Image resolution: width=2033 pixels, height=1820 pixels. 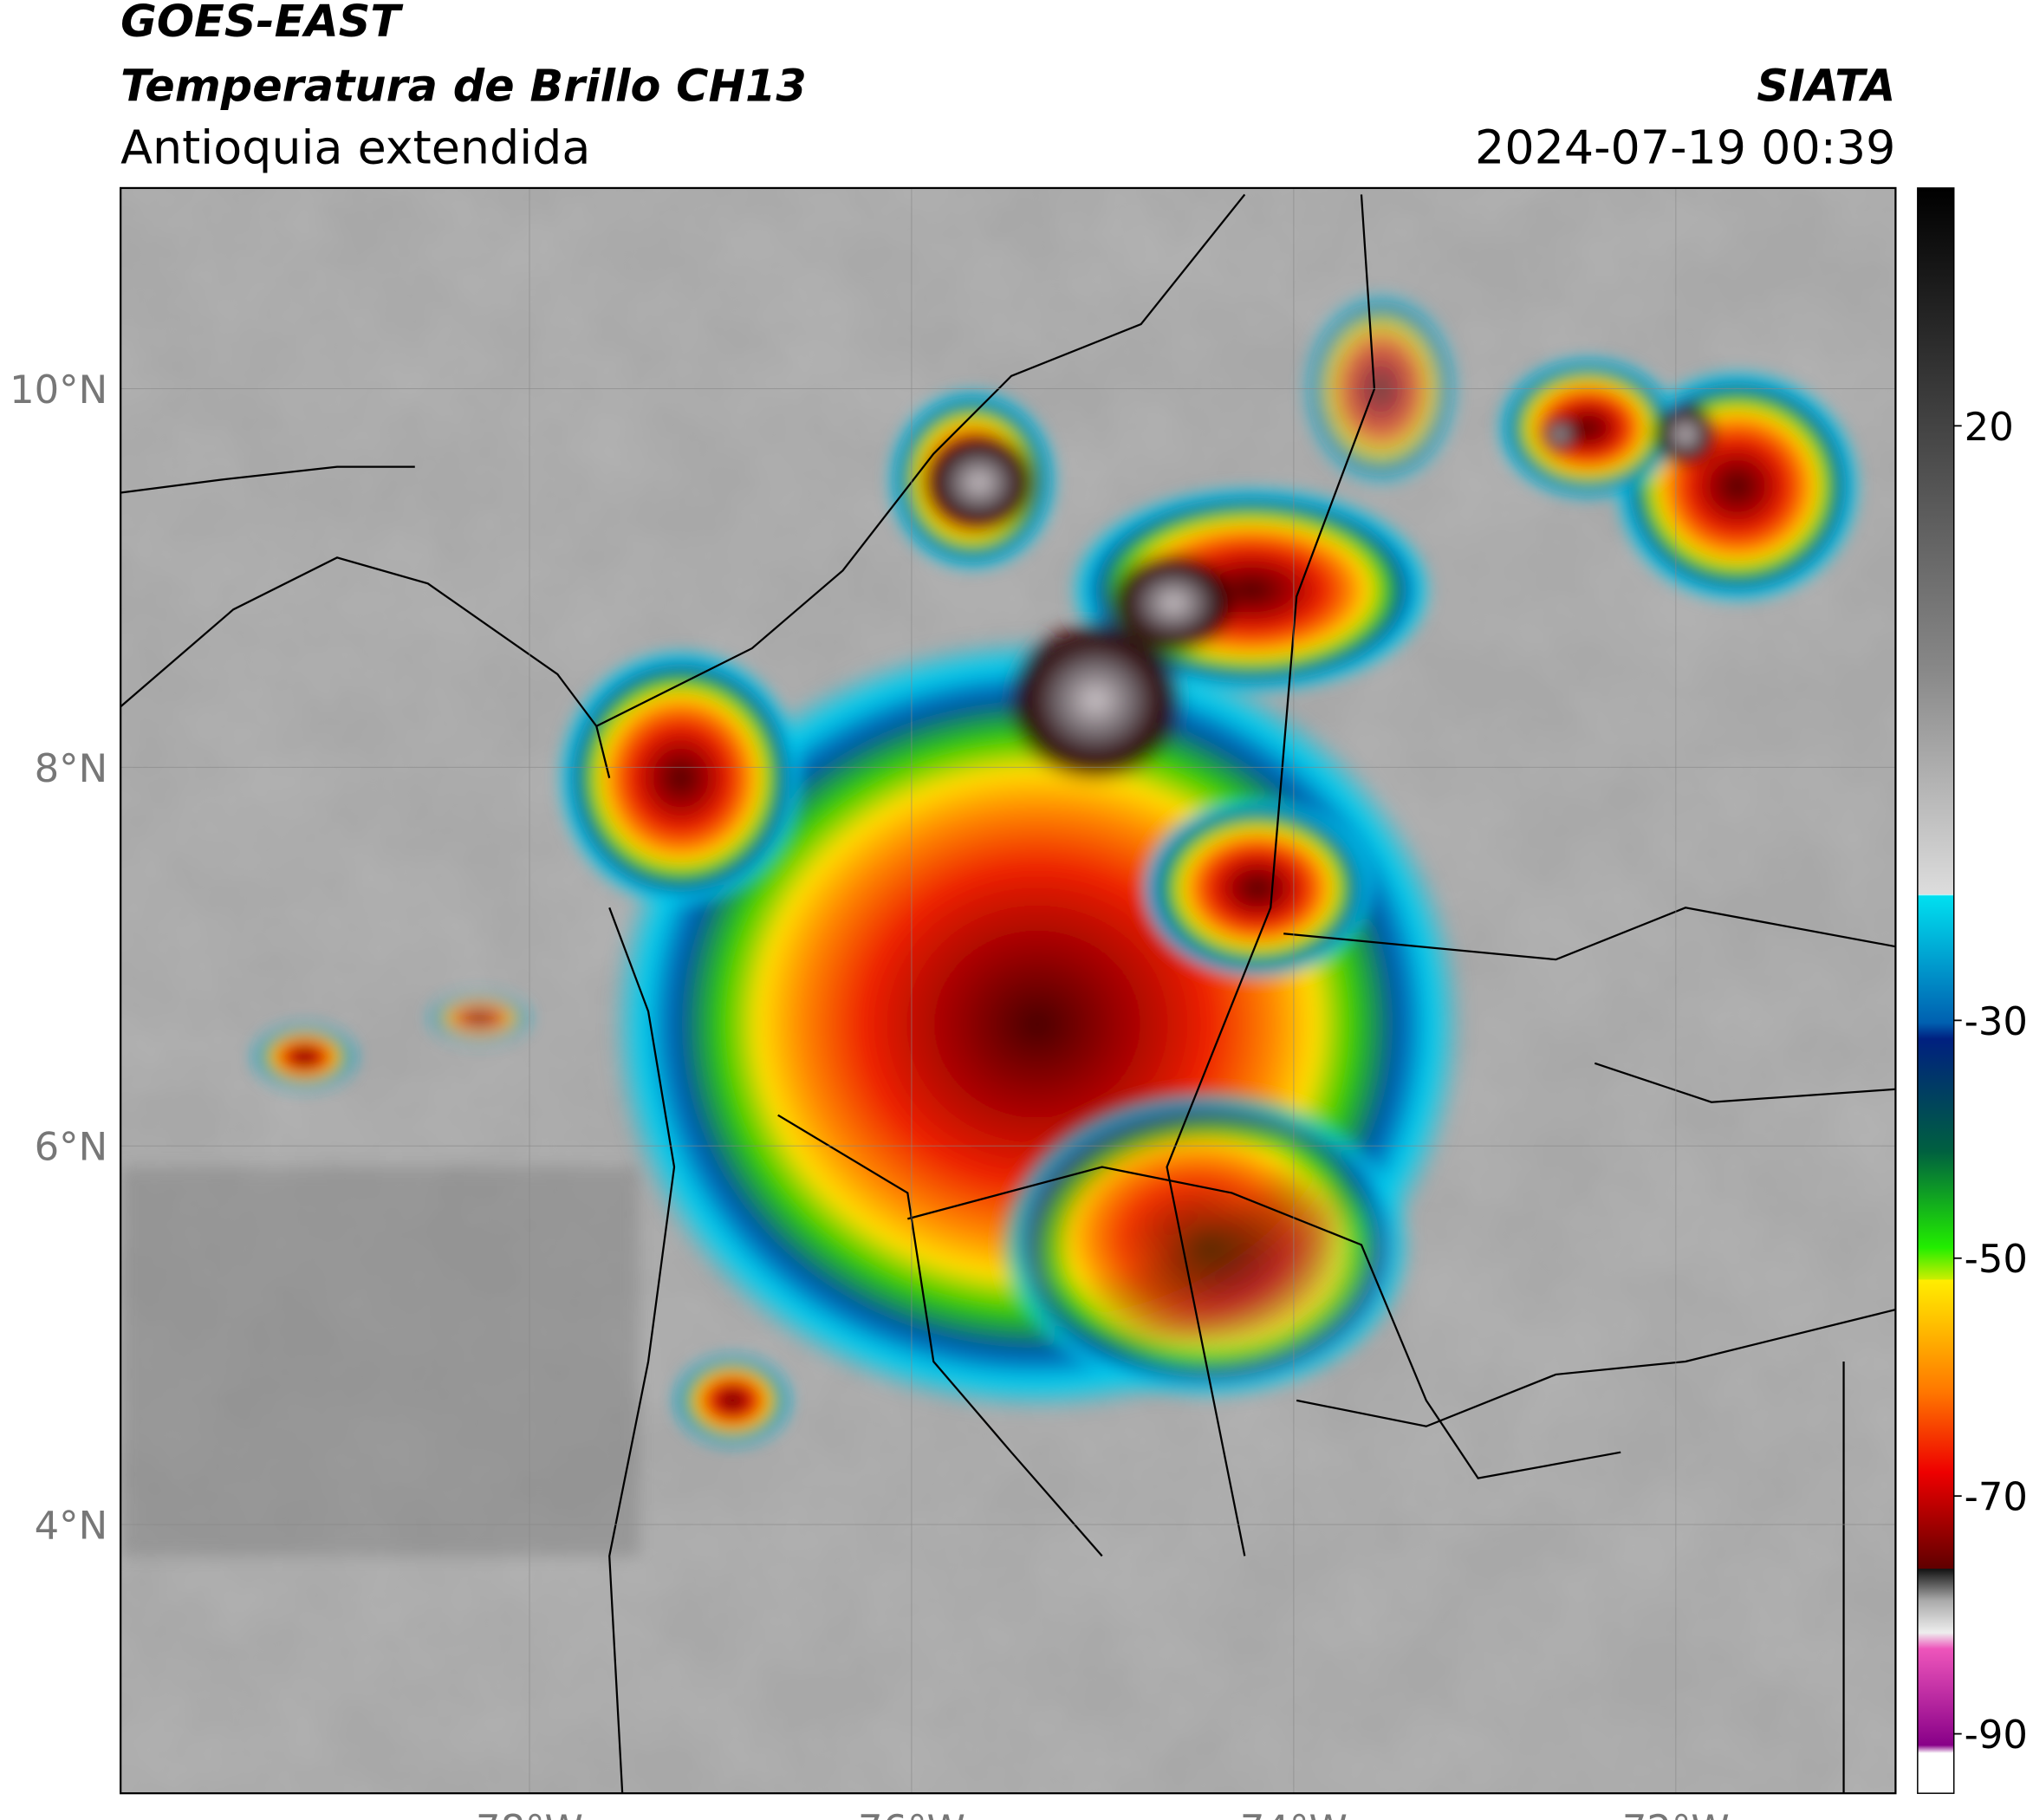 What do you see at coordinates (1997, 1497) in the screenshot?
I see `colorbar-tick-label: -70` at bounding box center [1997, 1497].